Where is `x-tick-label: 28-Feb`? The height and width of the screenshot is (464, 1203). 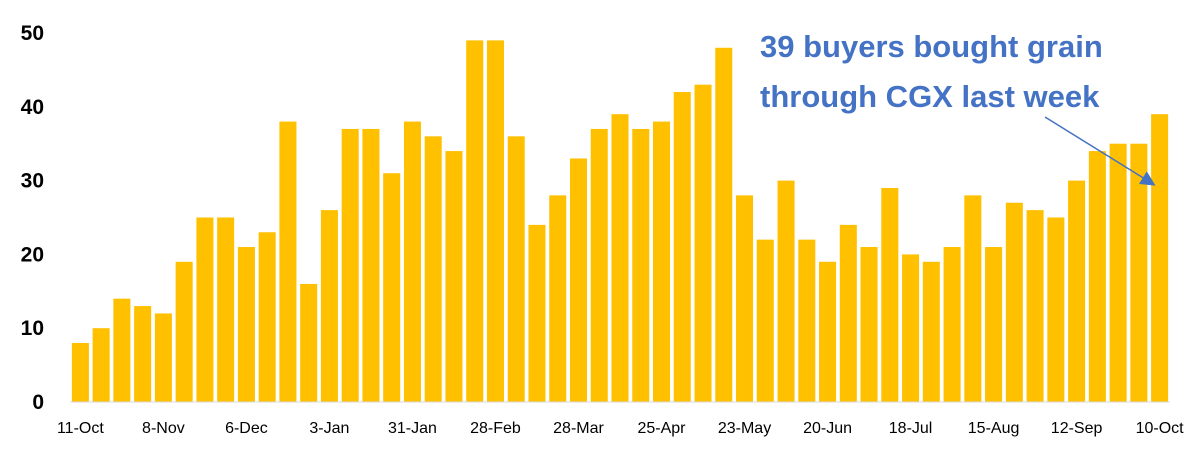 x-tick-label: 28-Feb is located at coordinates (495, 428).